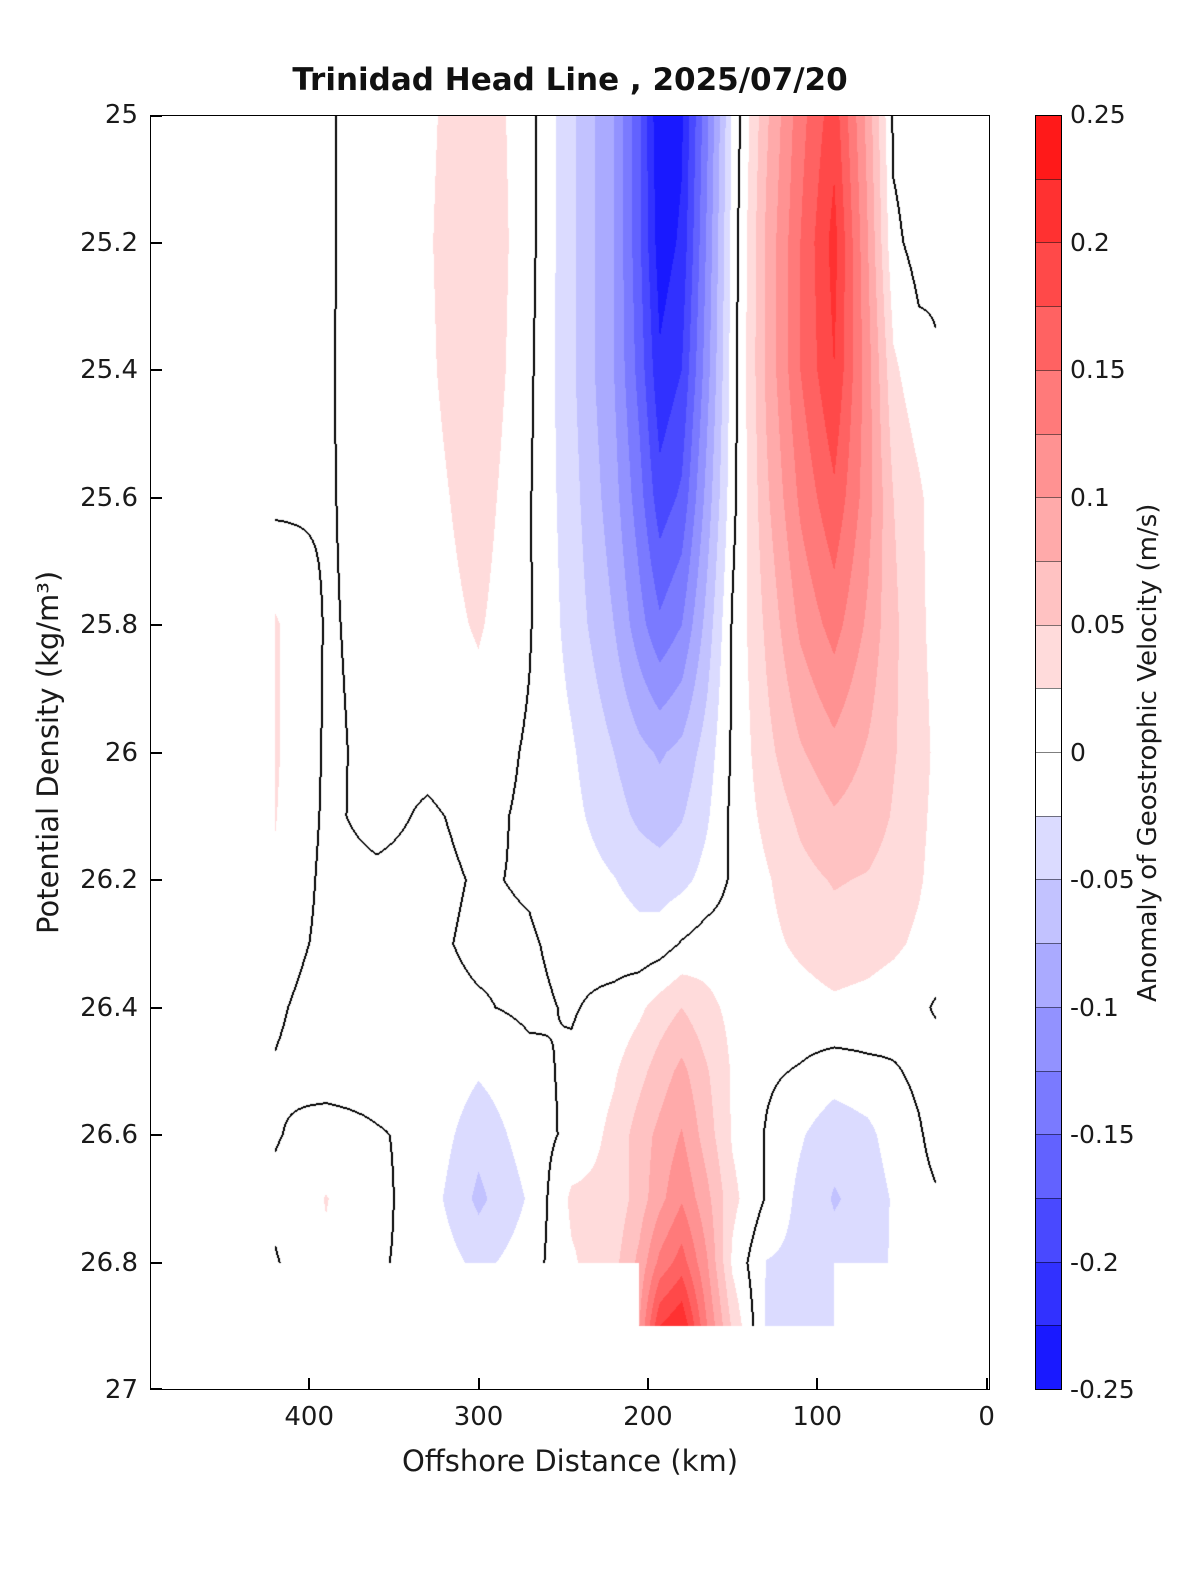  What do you see at coordinates (109, 1007) in the screenshot?
I see `y-tick-label: 26.4` at bounding box center [109, 1007].